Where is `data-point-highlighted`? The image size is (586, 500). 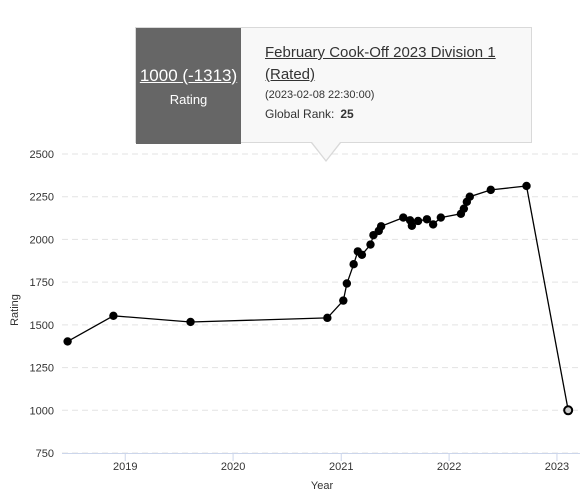
data-point-highlighted is located at coordinates (568, 410).